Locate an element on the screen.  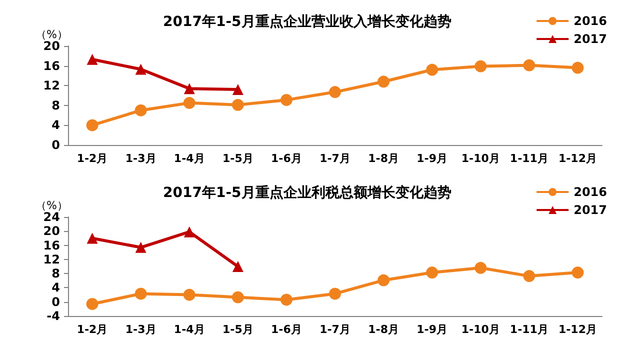
y-tick-label: 24 is located at coordinates (51, 217).